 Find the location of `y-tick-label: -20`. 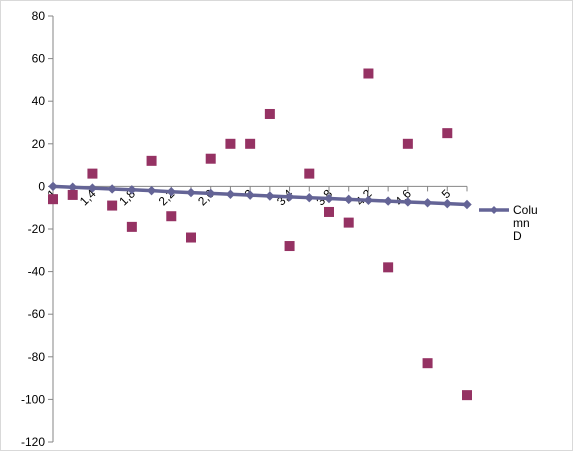

y-tick-label: -20 is located at coordinates (37, 229).